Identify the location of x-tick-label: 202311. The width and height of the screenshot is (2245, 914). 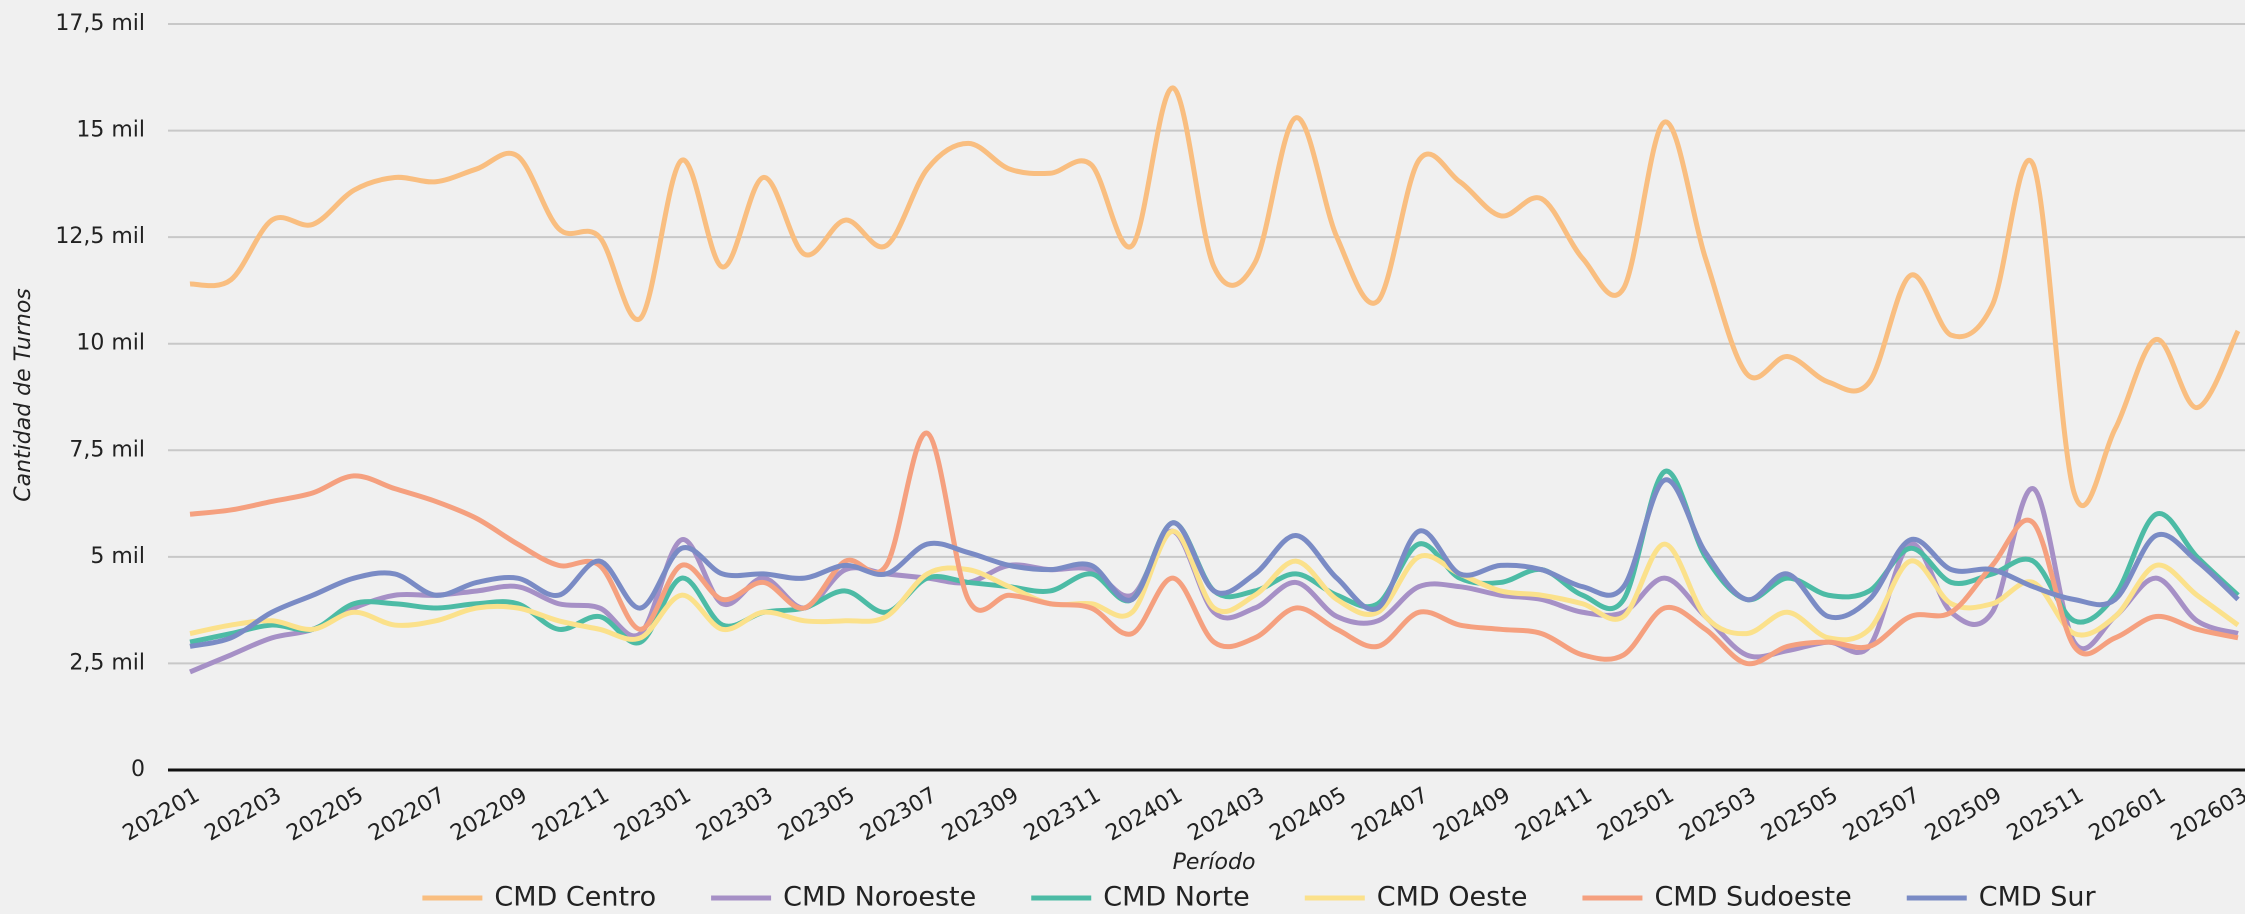
(1062, 815).